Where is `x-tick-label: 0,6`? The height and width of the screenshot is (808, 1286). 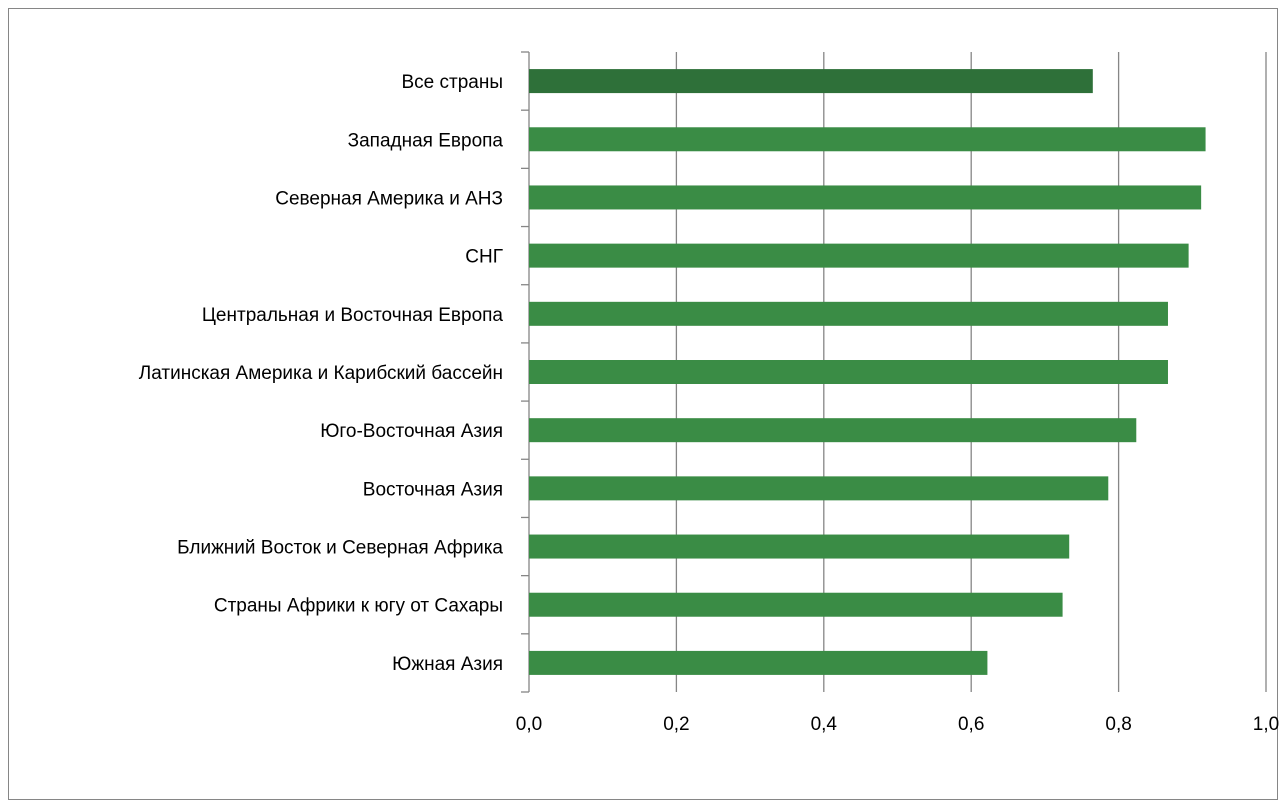
x-tick-label: 0,6 is located at coordinates (971, 724).